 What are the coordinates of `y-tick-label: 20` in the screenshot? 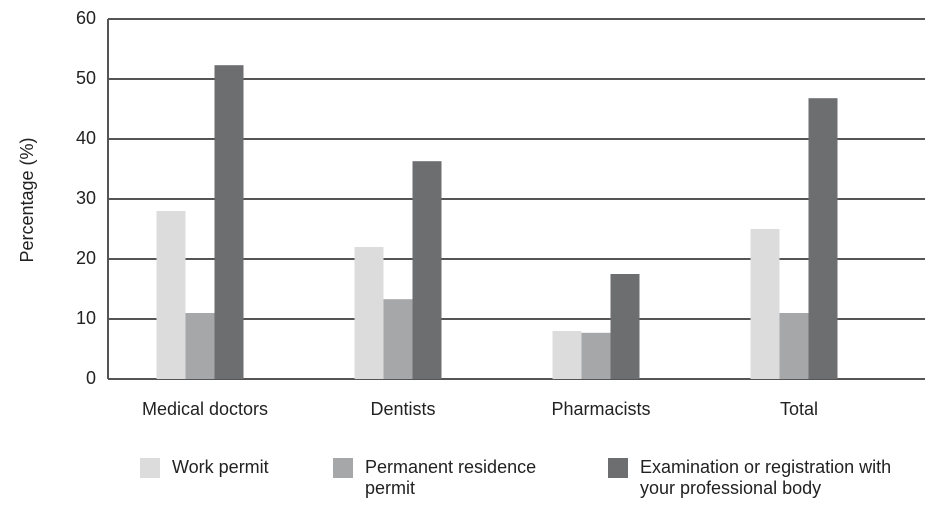 It's located at (86, 258).